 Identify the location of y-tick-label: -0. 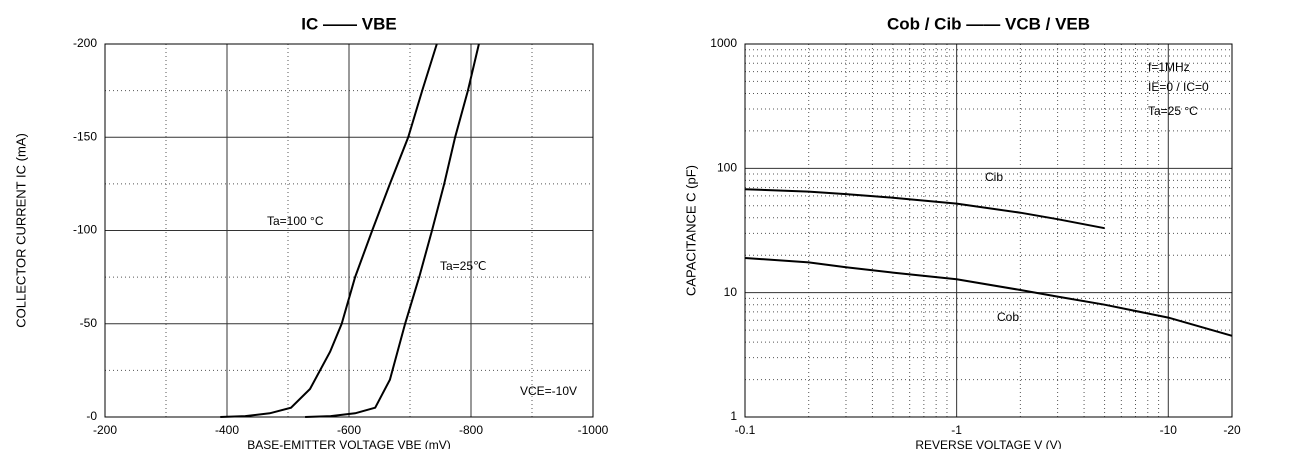
(91, 416).